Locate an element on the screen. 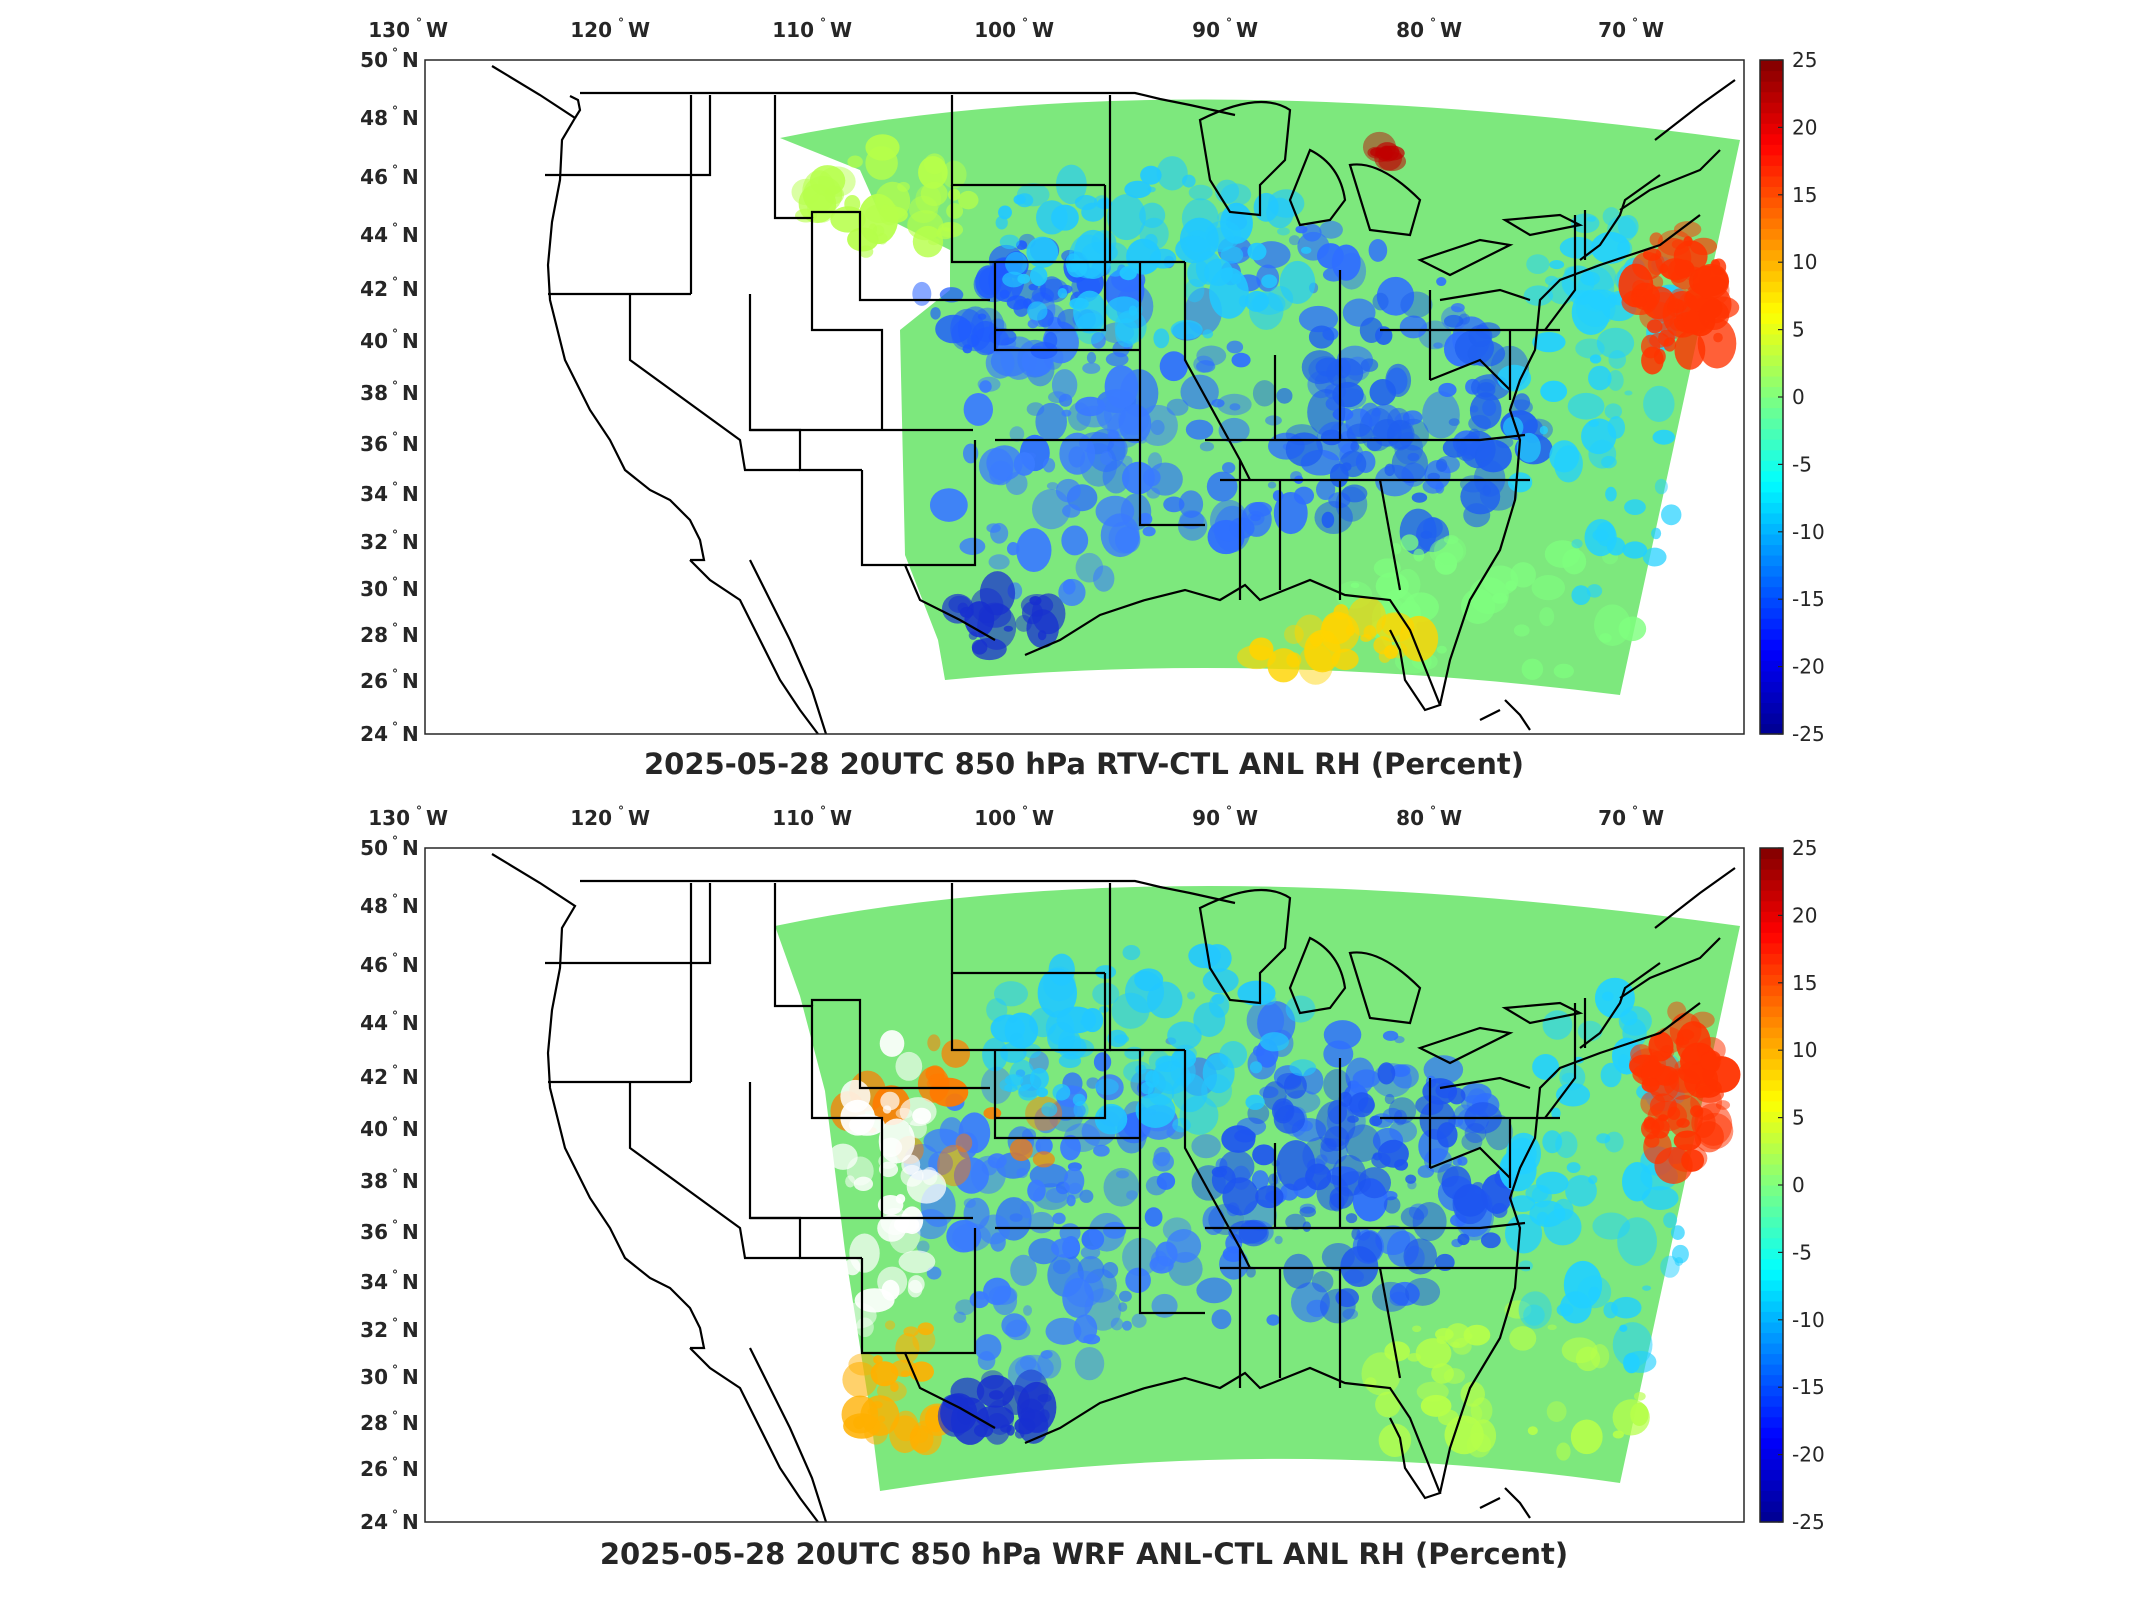  lon-tick-label: 70 ° W is located at coordinates (1631, 817).